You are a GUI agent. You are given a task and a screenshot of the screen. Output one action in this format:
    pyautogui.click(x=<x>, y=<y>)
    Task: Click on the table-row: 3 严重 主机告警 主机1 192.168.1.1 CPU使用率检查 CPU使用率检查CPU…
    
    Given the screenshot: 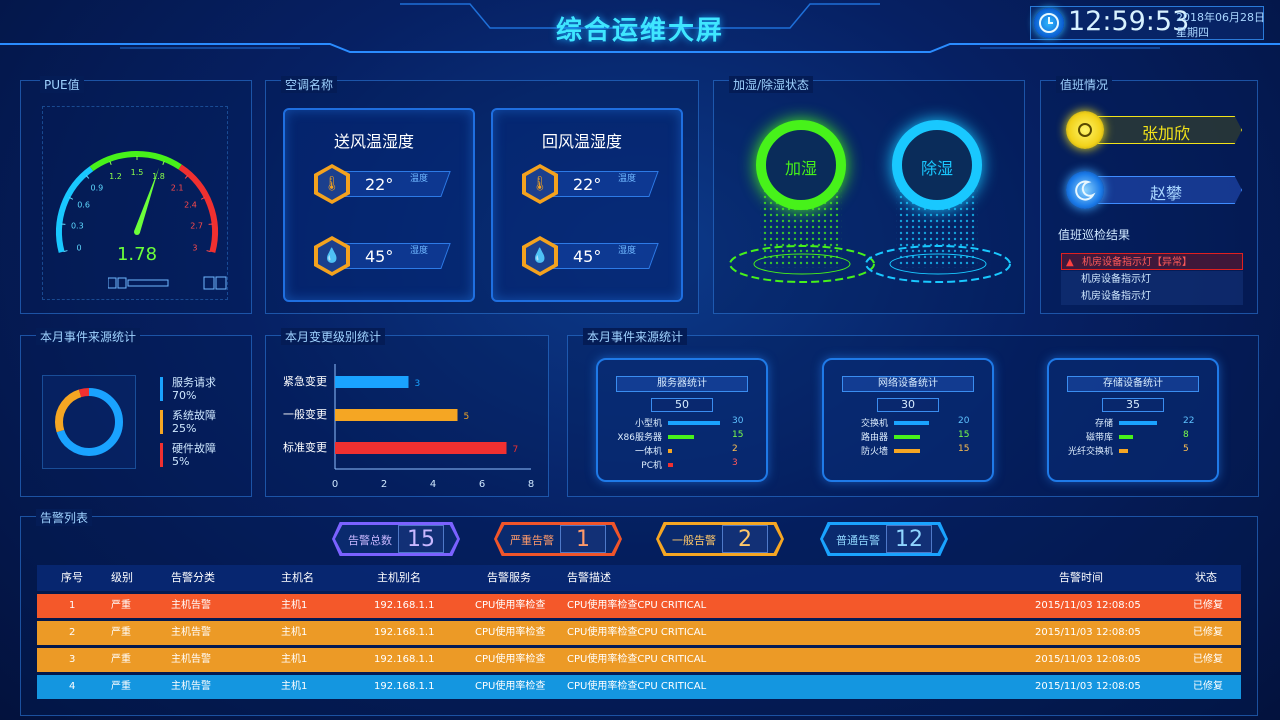 What is the action you would take?
    pyautogui.click(x=639, y=660)
    